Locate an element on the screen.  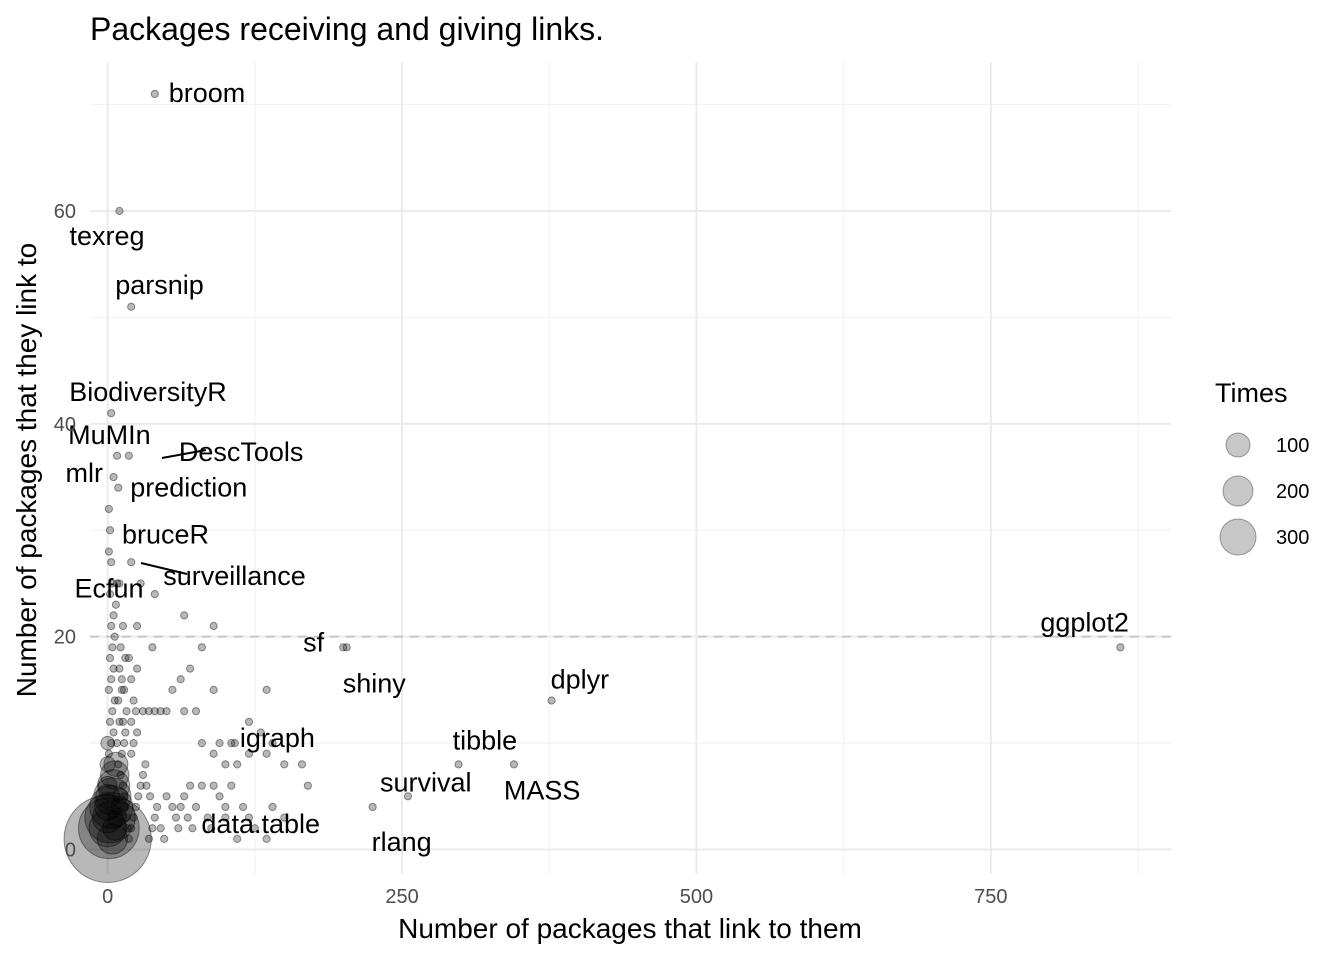
legend-title: Times is located at coordinates (1251, 393).